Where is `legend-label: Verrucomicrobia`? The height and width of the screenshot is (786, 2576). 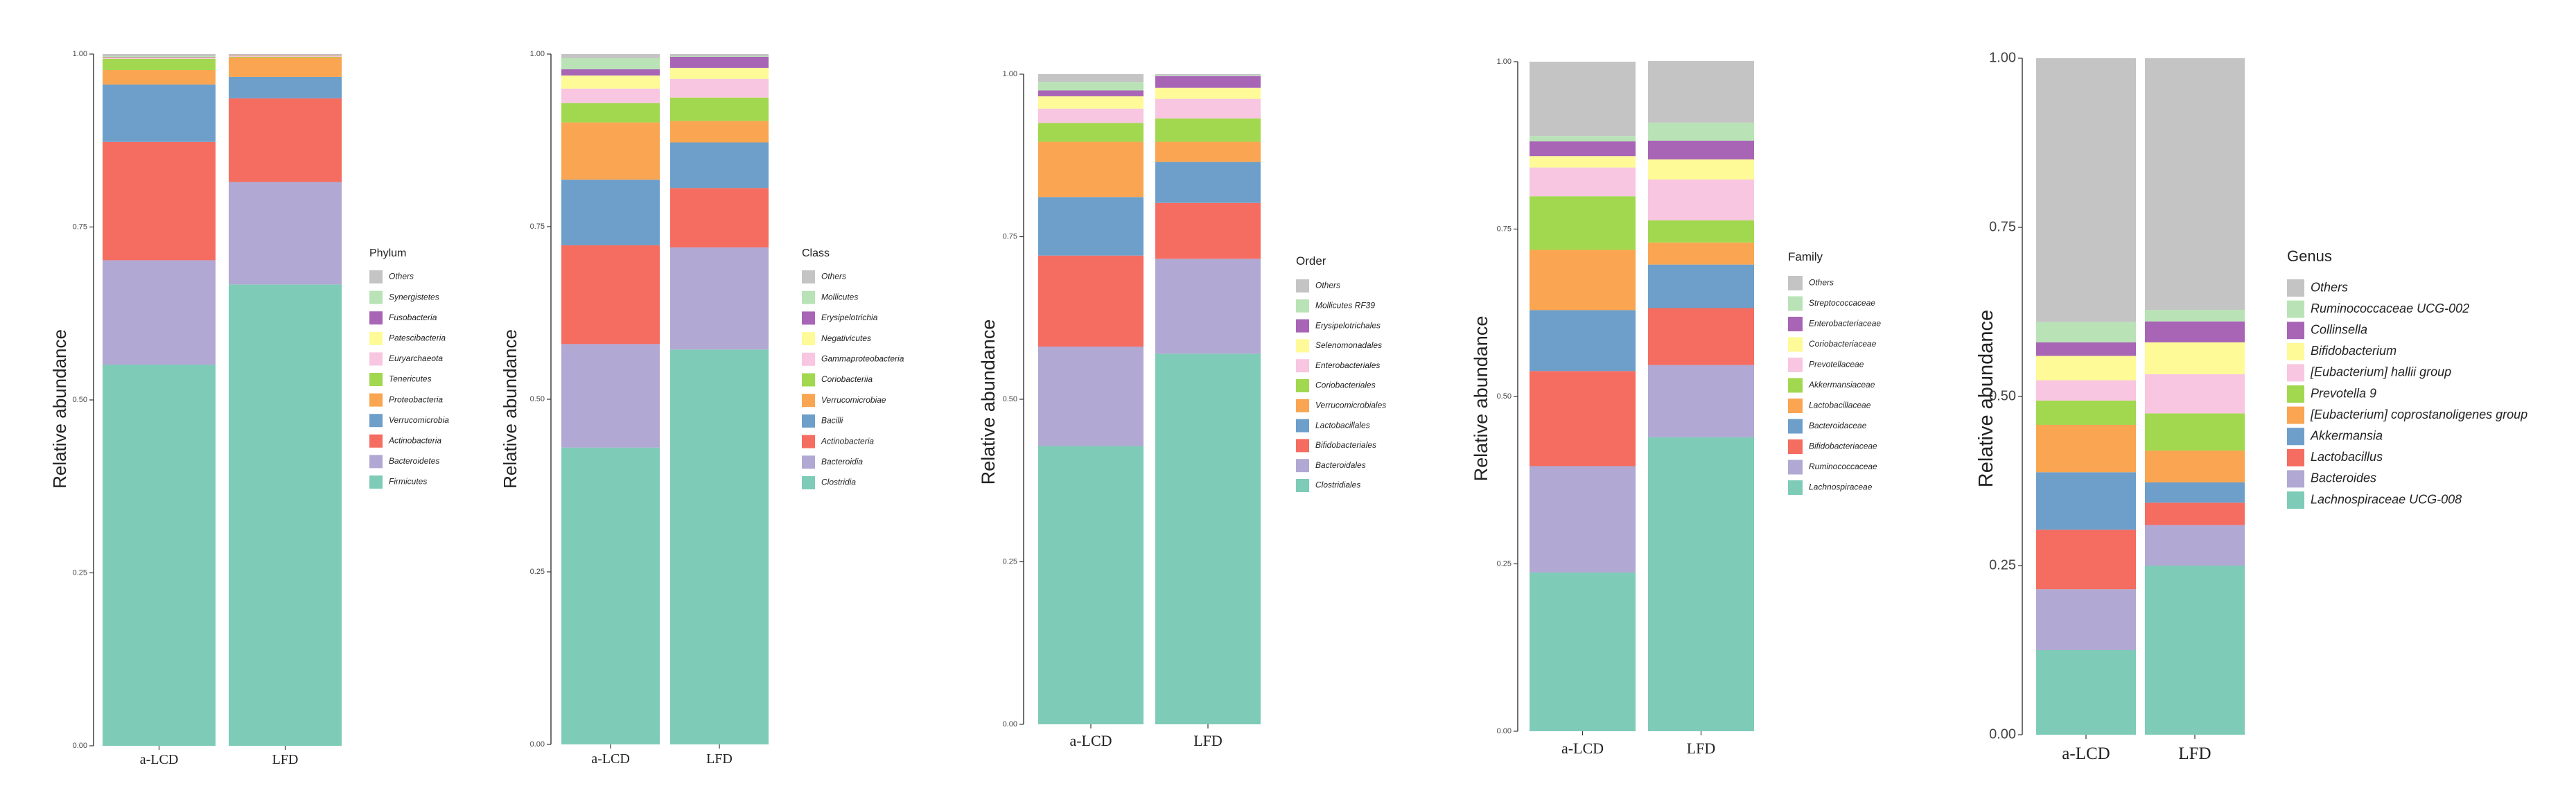 legend-label: Verrucomicrobia is located at coordinates (419, 420).